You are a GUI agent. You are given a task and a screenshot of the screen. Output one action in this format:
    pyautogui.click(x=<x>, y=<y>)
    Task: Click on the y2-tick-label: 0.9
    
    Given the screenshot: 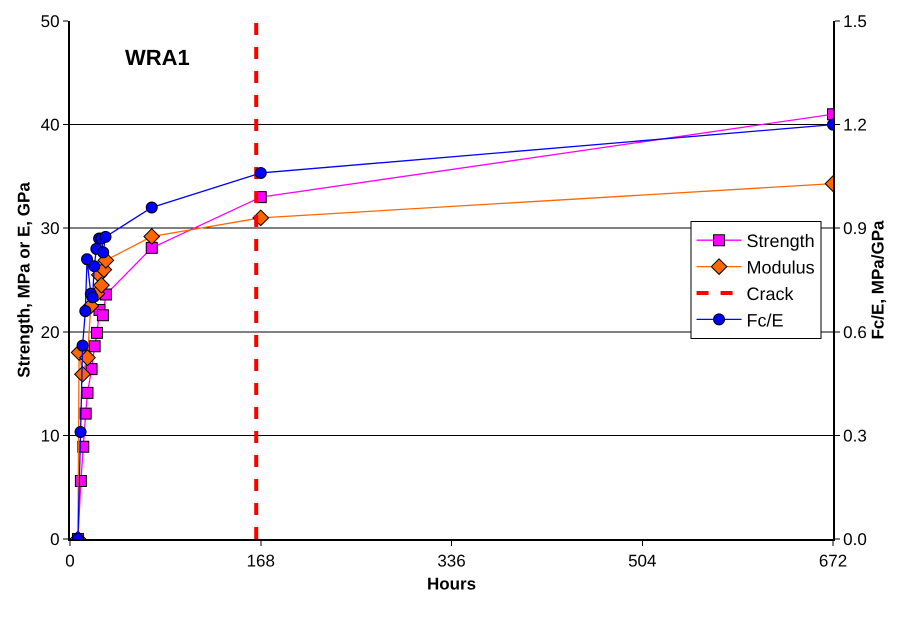 What is the action you would take?
    pyautogui.click(x=855, y=228)
    